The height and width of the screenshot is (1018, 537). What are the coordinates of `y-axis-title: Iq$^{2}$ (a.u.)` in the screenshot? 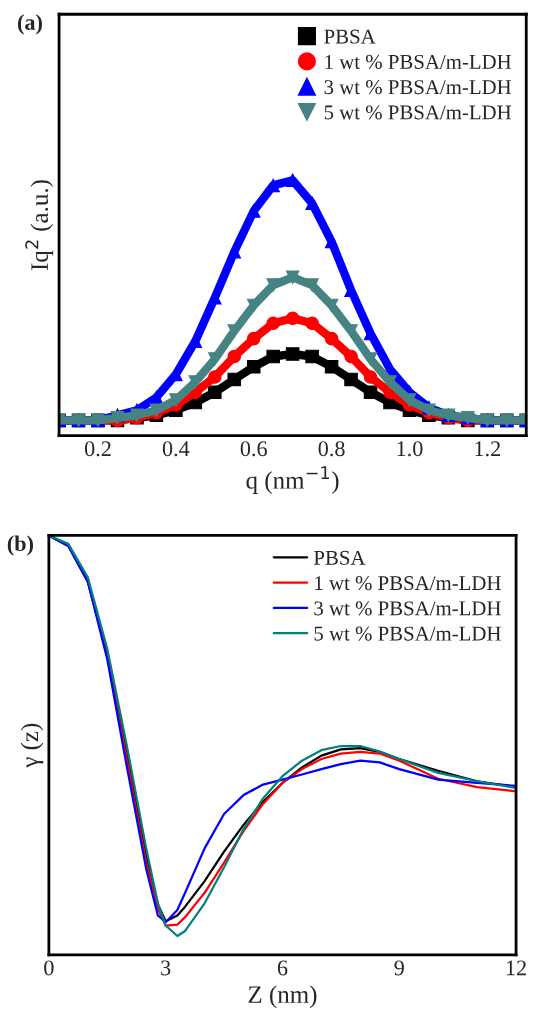 It's located at (39, 225).